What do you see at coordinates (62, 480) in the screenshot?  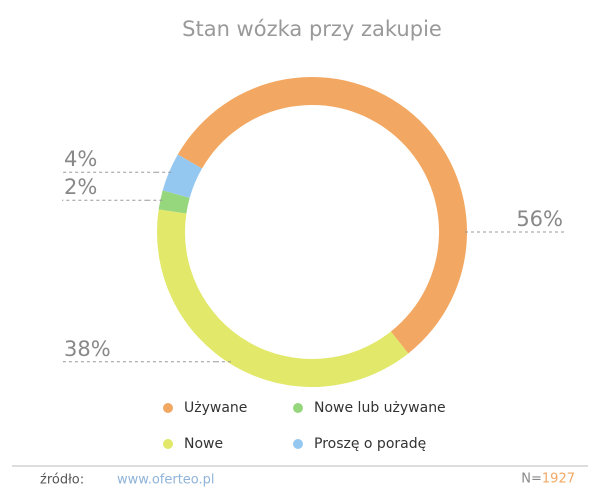 I see `source-label: źródło:` at bounding box center [62, 480].